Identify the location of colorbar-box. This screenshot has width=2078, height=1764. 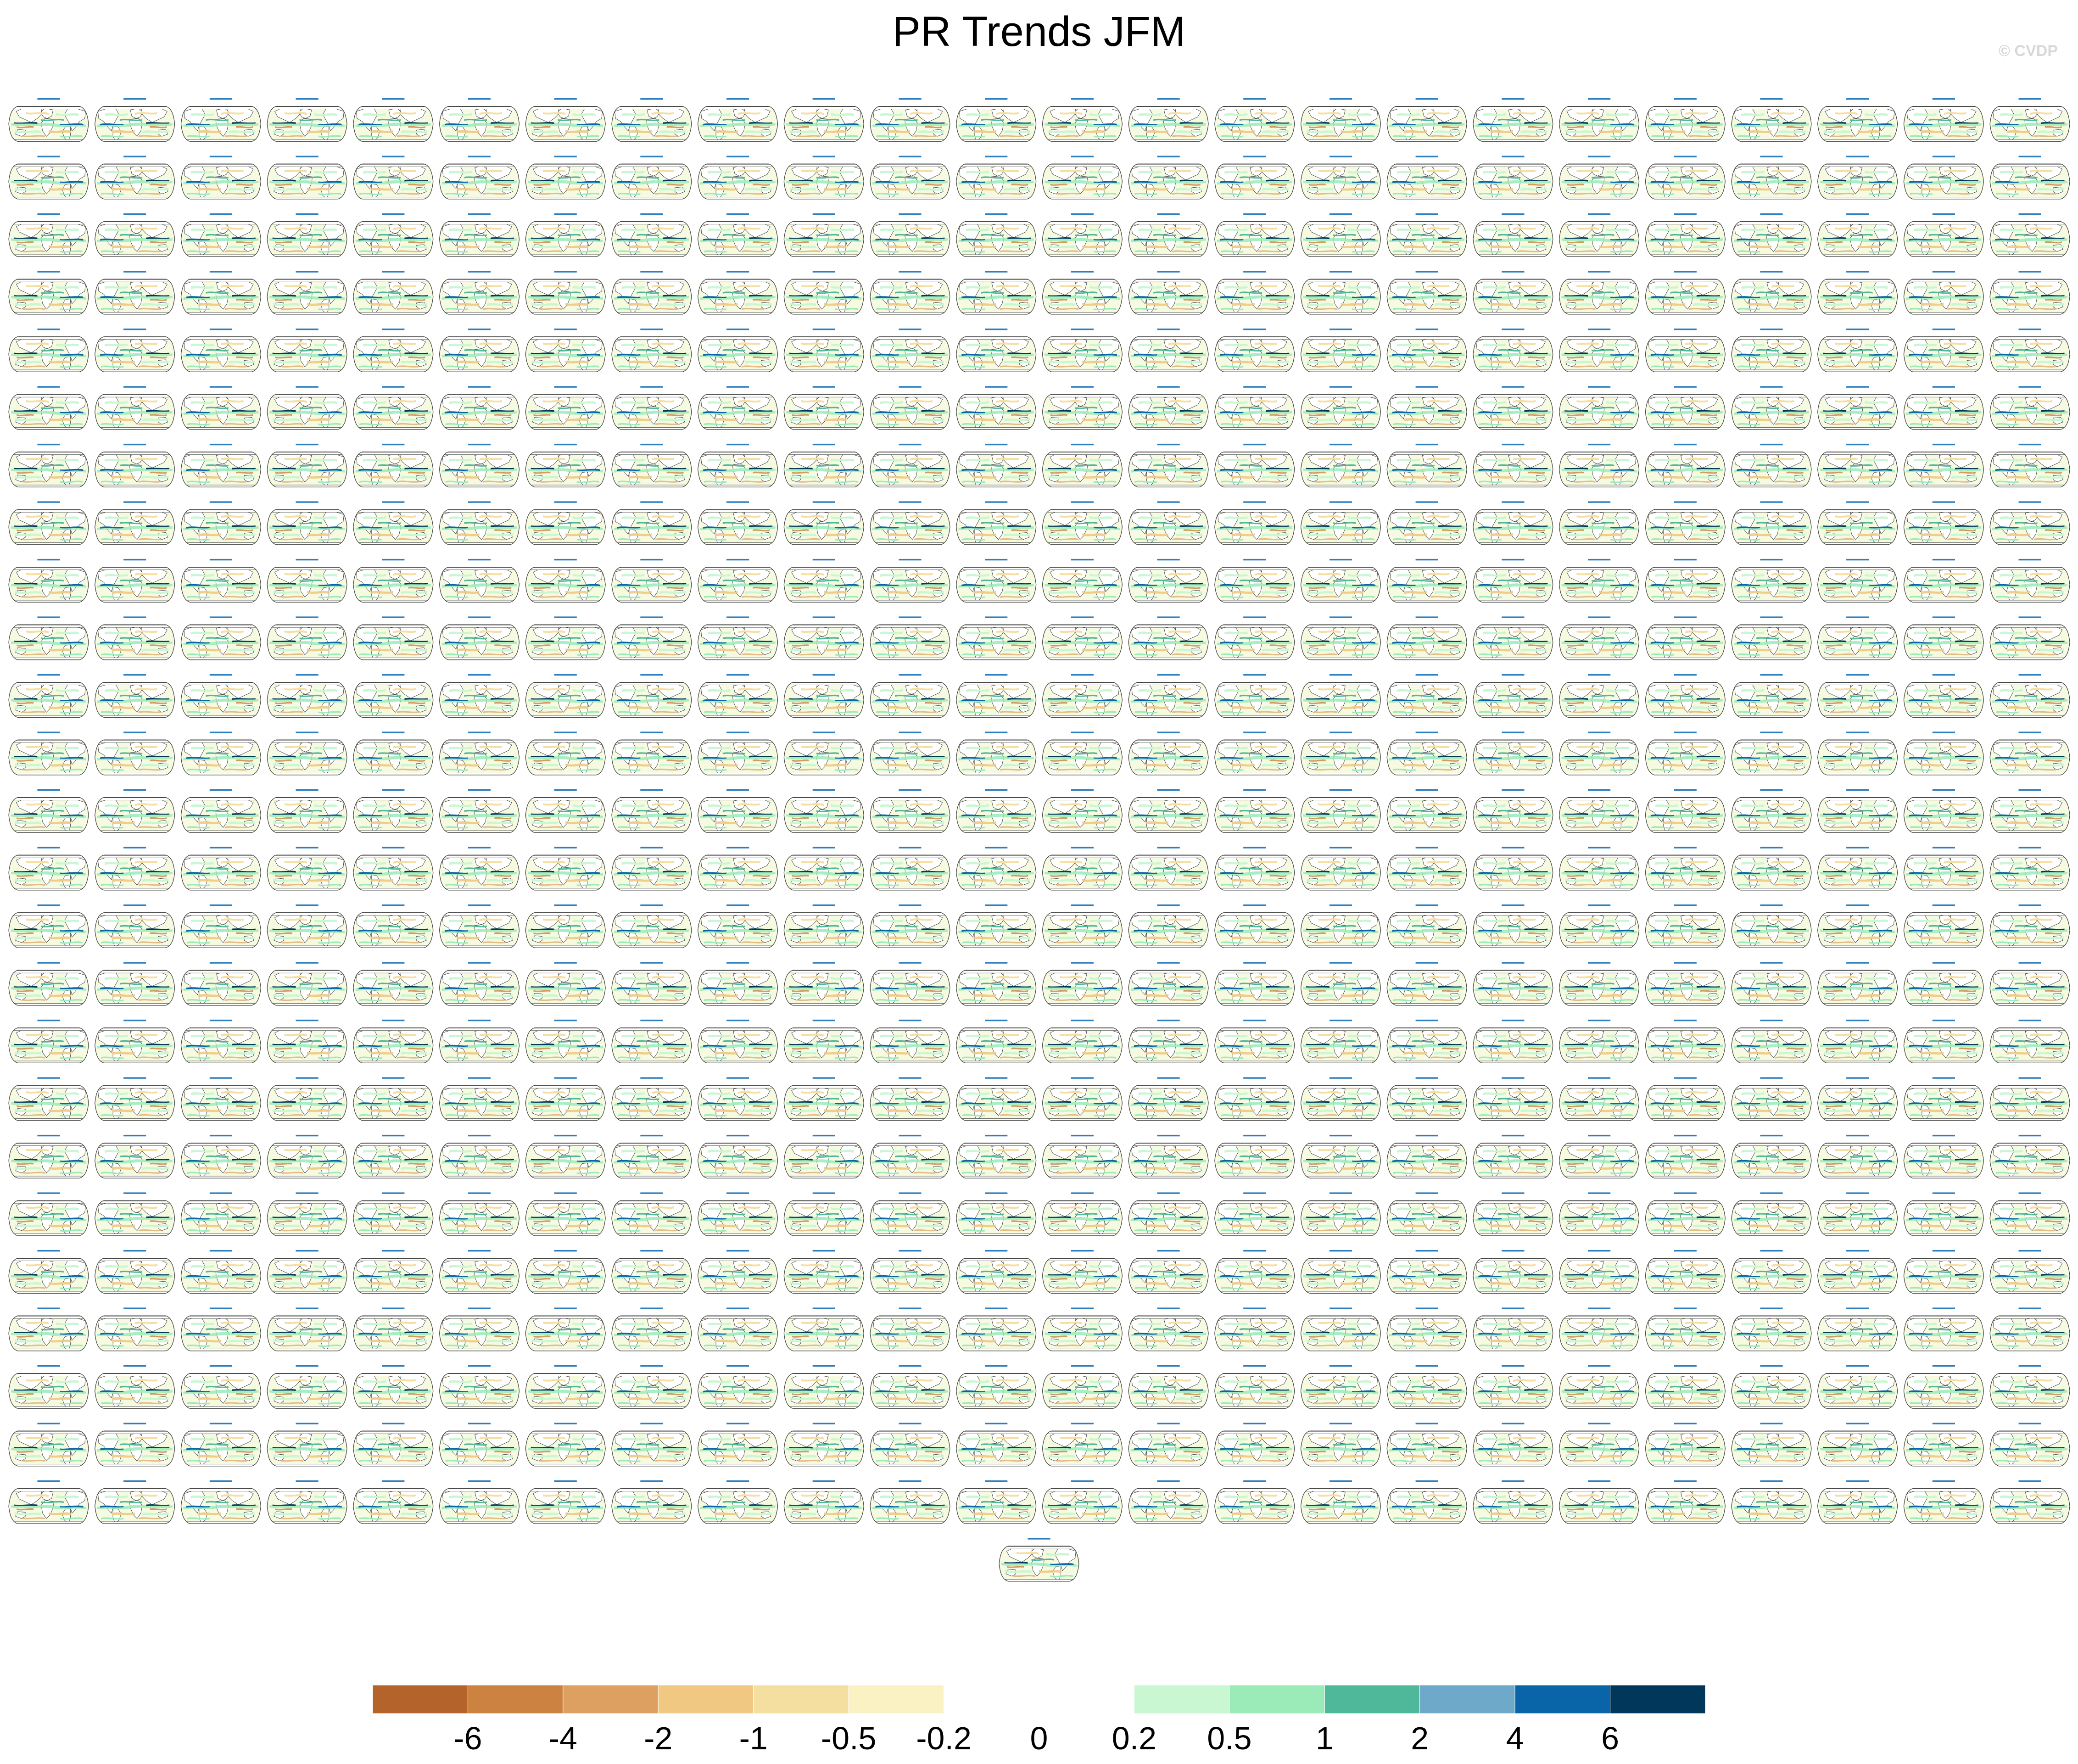
(1467, 1699).